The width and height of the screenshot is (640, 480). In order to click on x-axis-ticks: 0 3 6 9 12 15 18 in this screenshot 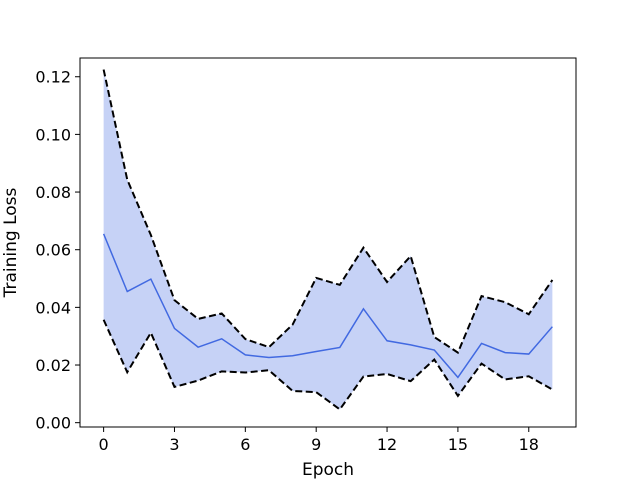, I will do `click(319, 440)`.